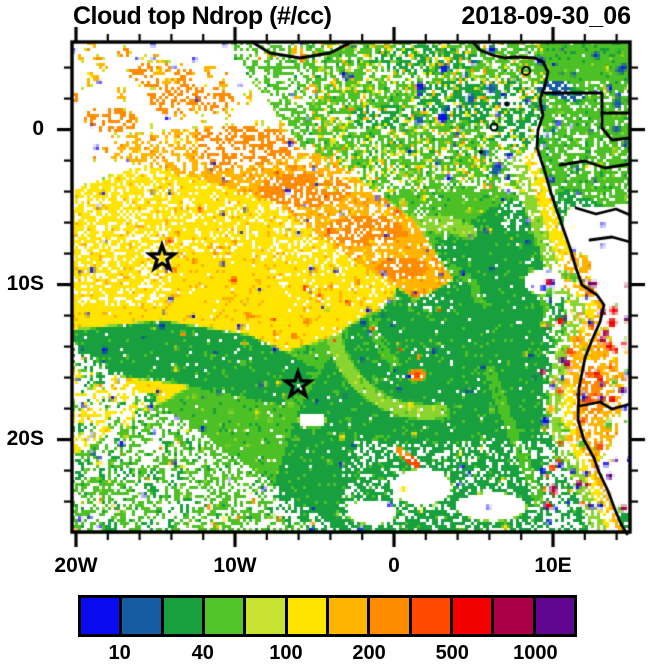  Describe the element at coordinates (202, 653) in the screenshot. I see `colorbar-label-40: 40` at that location.